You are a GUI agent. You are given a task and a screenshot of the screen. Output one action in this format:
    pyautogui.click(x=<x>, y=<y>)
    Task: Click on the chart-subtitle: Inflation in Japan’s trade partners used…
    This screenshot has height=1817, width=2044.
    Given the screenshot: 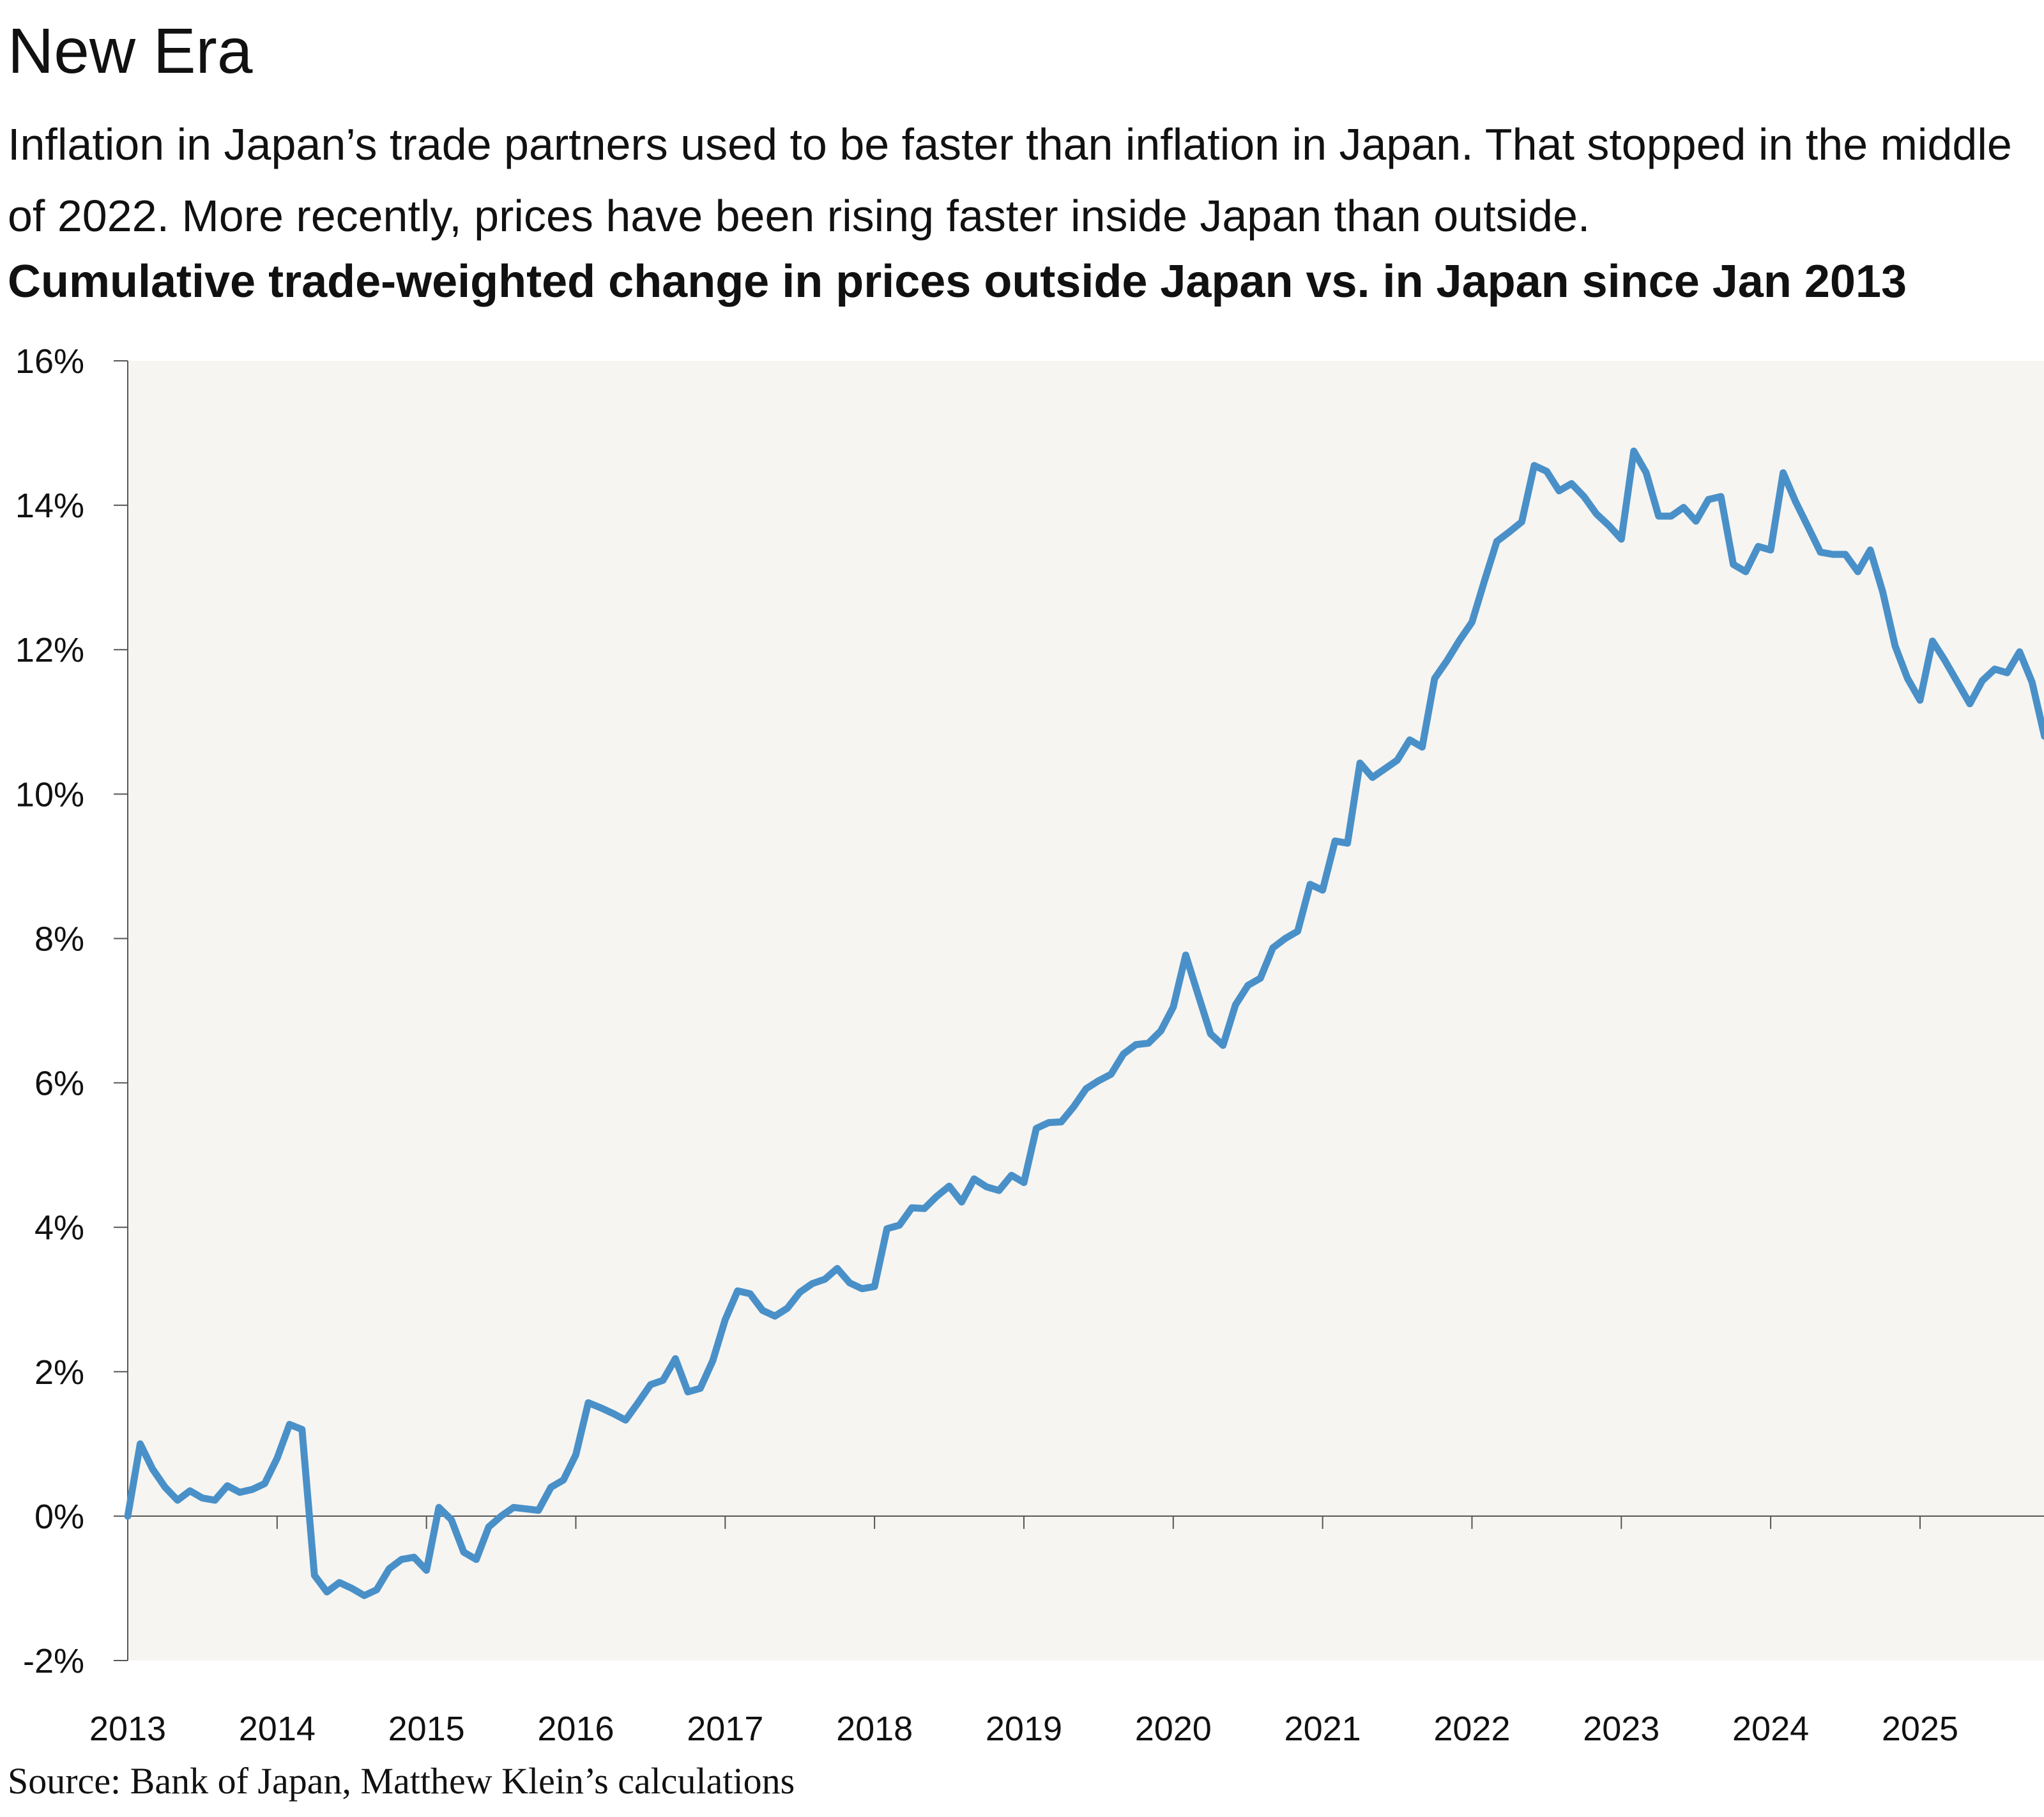 What is the action you would take?
    pyautogui.click(x=1010, y=180)
    